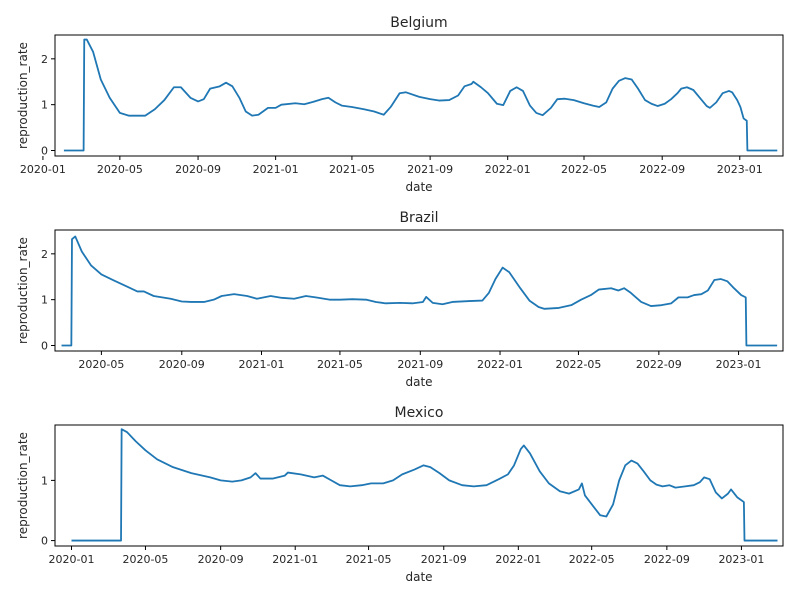  I want to click on chart-title: Mexico, so click(419, 413).